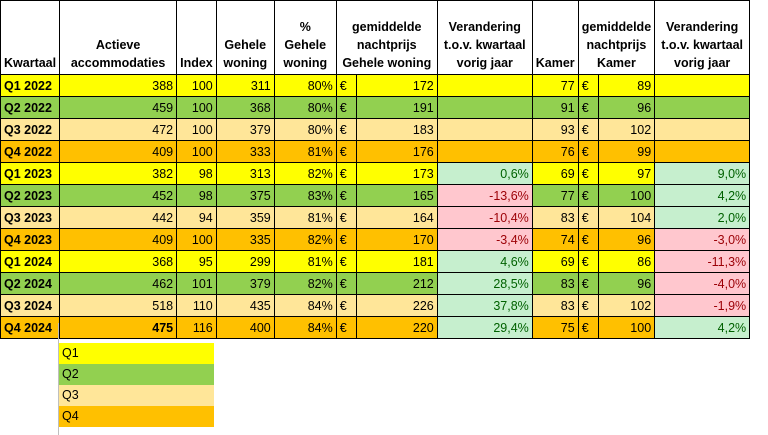 This screenshot has height=435, width=768. I want to click on table-row: Q2 2024 462 101 379 82% €212 28,5% 83 €96 -4,0%, so click(375, 283).